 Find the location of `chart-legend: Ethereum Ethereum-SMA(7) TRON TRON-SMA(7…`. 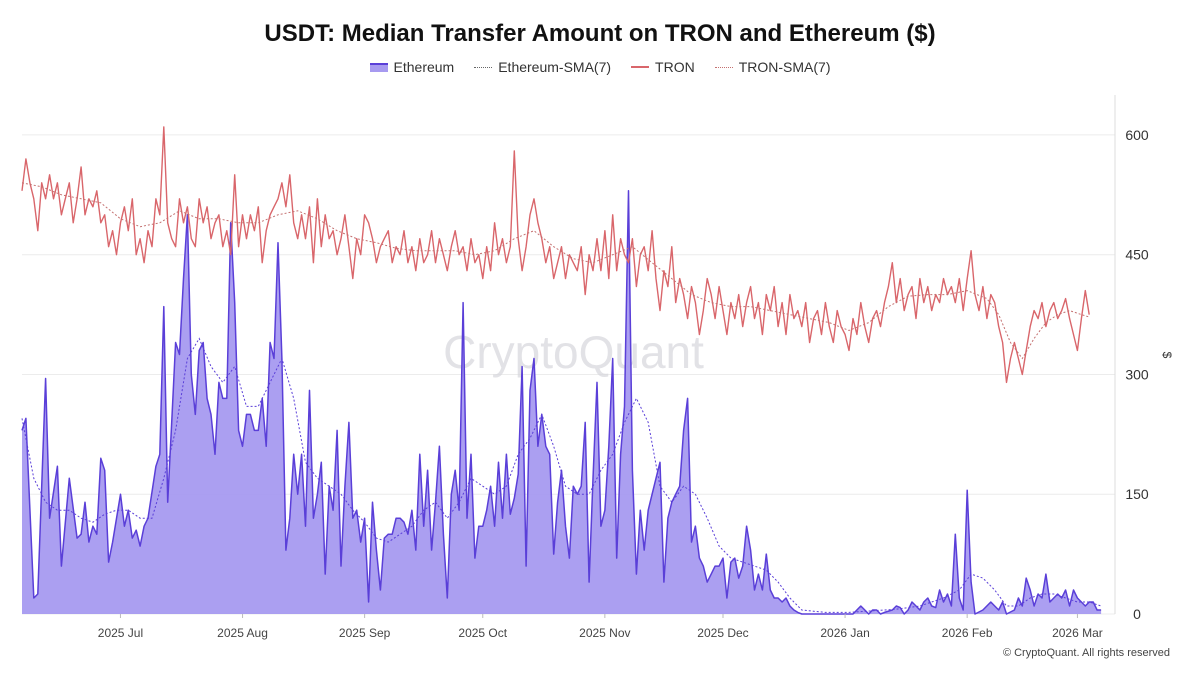

chart-legend: Ethereum Ethereum-SMA(7) TRON TRON-SMA(7… is located at coordinates (600, 67).